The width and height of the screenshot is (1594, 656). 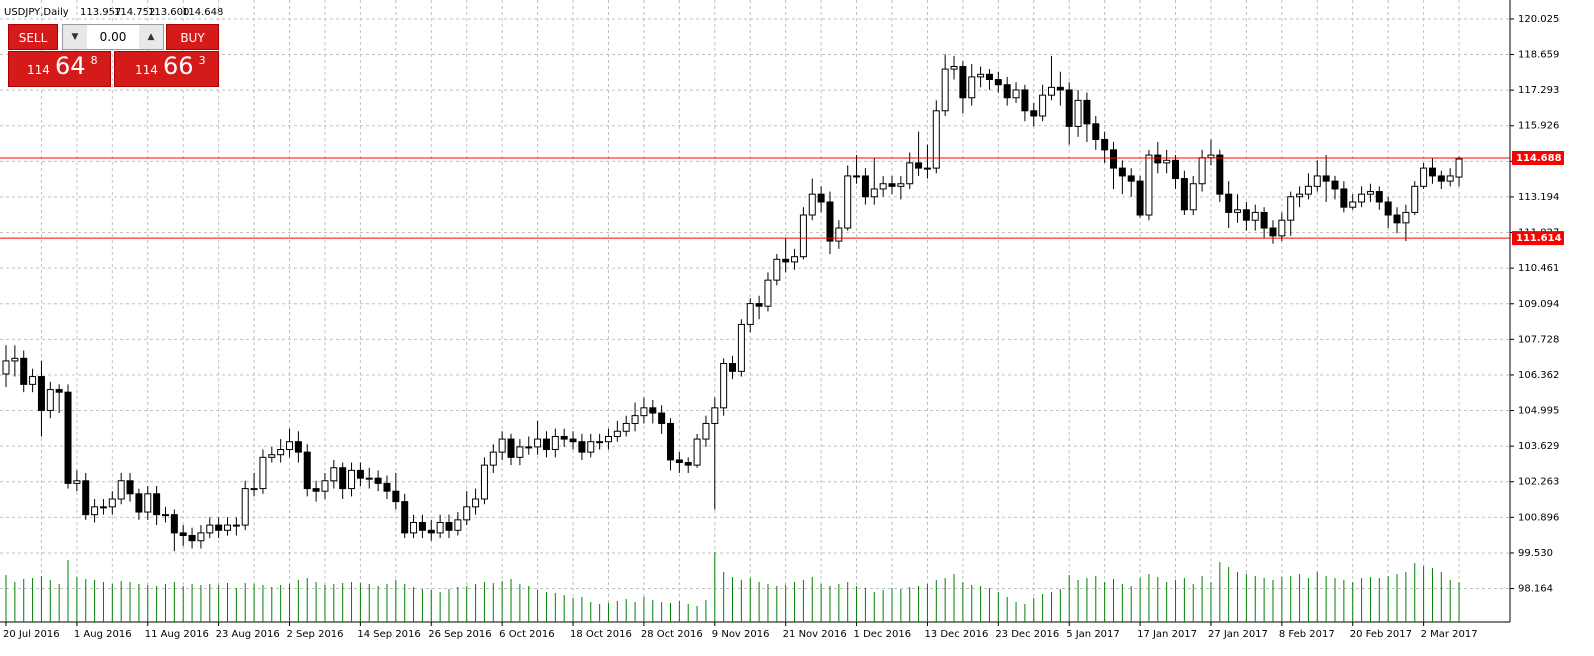 I want to click on x-tick-label: 8 Feb 2017, so click(x=1307, y=634).